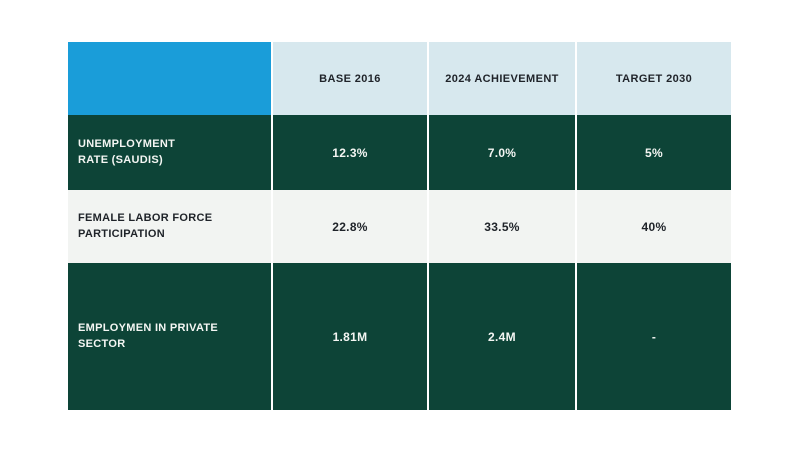  I want to click on row-label-private-sector-employment: EMPLOYMEN IN PRIVATE SECTOR, so click(170, 336).